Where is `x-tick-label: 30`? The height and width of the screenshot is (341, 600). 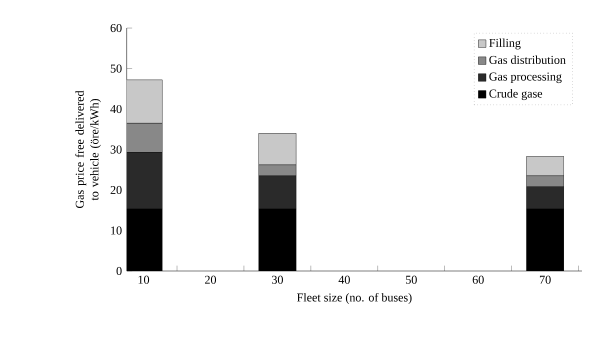
x-tick-label: 30 is located at coordinates (277, 280).